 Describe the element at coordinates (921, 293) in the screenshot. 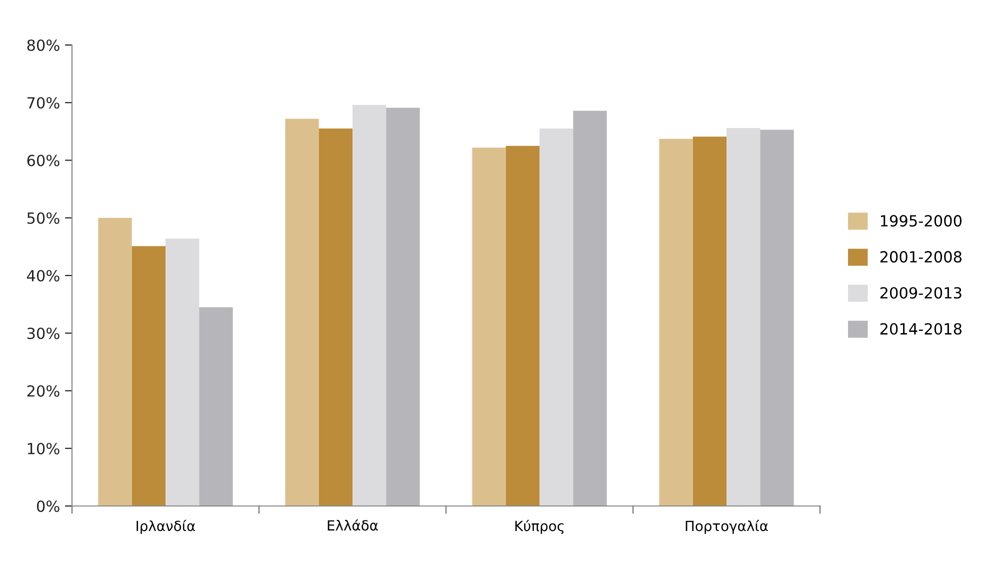

I see `legend-label: 2009-2013` at that location.